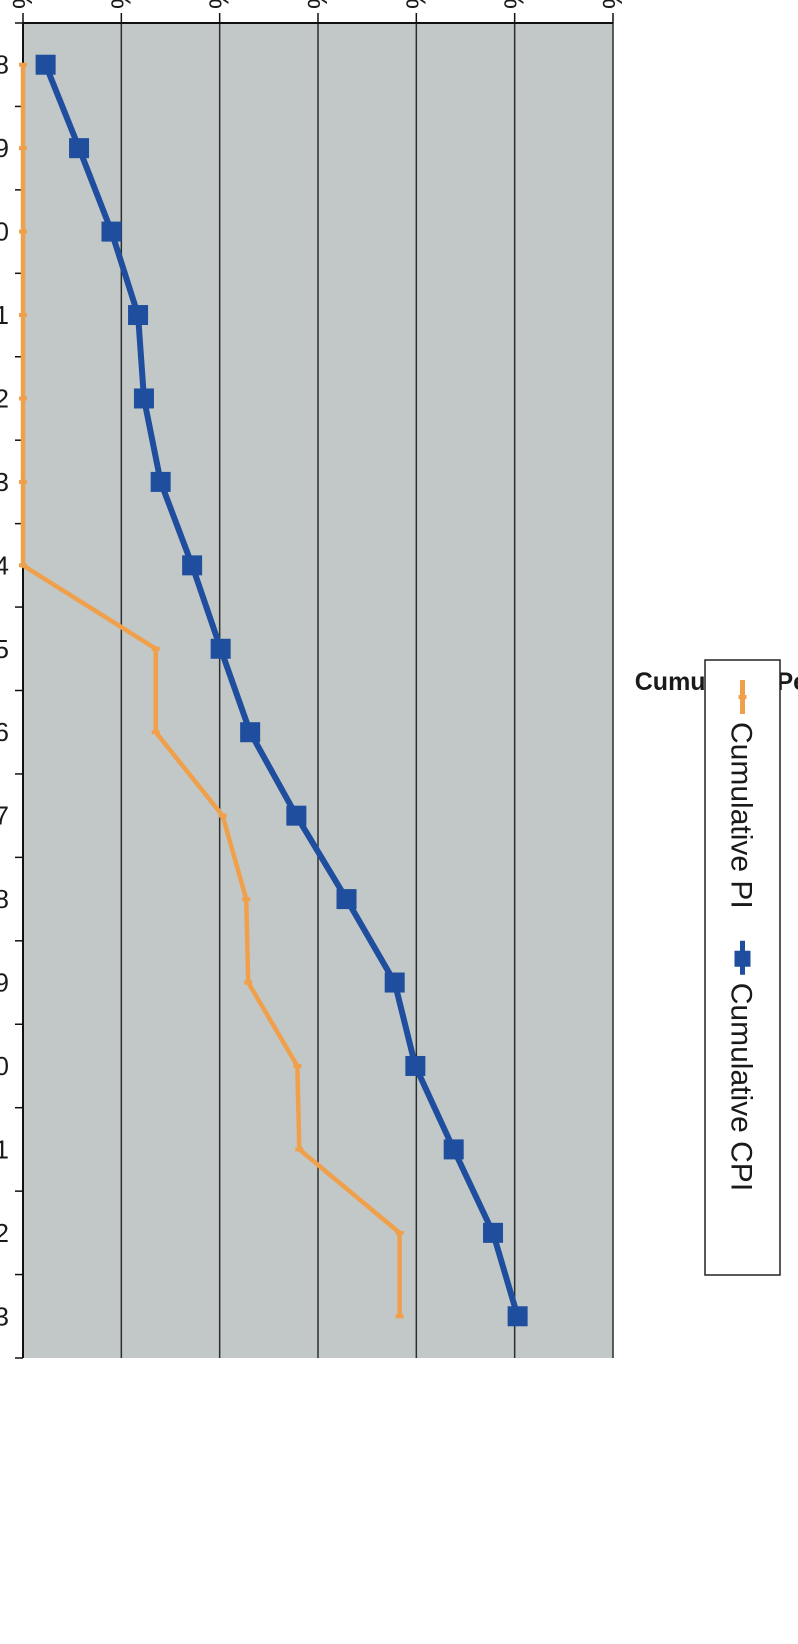  I want to click on y-tick-label: 20.00%, so click(219, 4).